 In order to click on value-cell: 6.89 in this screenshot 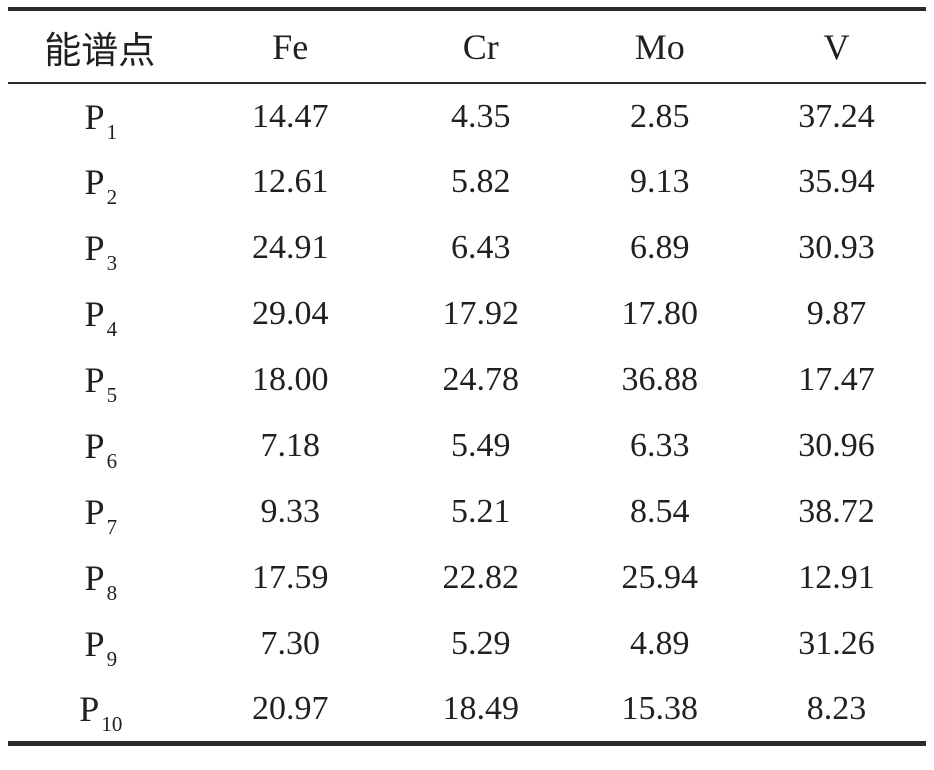, I will do `click(660, 247)`.